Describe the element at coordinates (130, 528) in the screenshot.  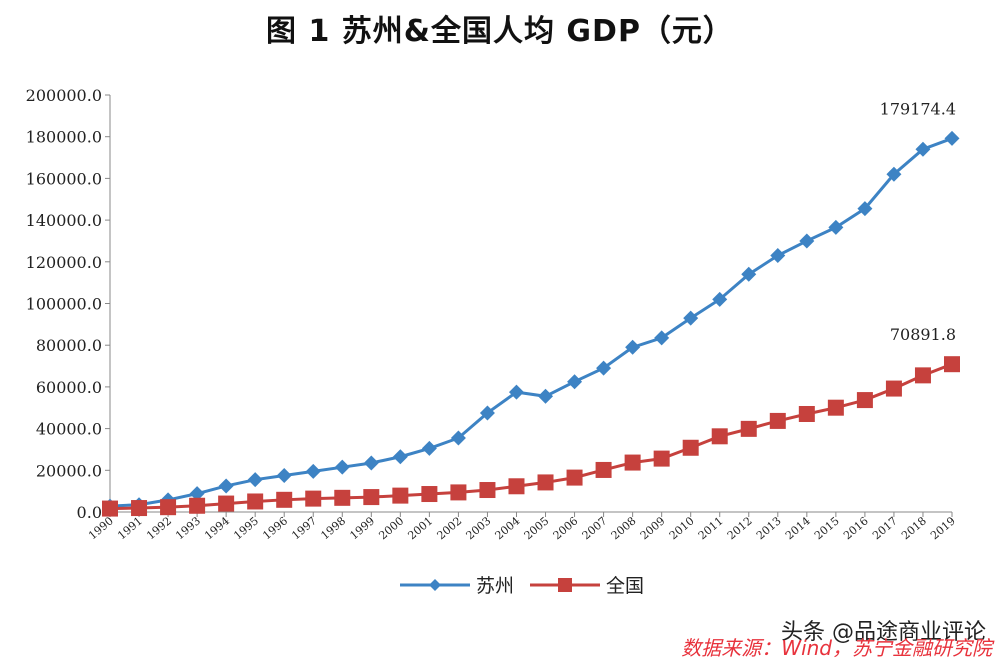
I see `x-tick-label: 1991` at that location.